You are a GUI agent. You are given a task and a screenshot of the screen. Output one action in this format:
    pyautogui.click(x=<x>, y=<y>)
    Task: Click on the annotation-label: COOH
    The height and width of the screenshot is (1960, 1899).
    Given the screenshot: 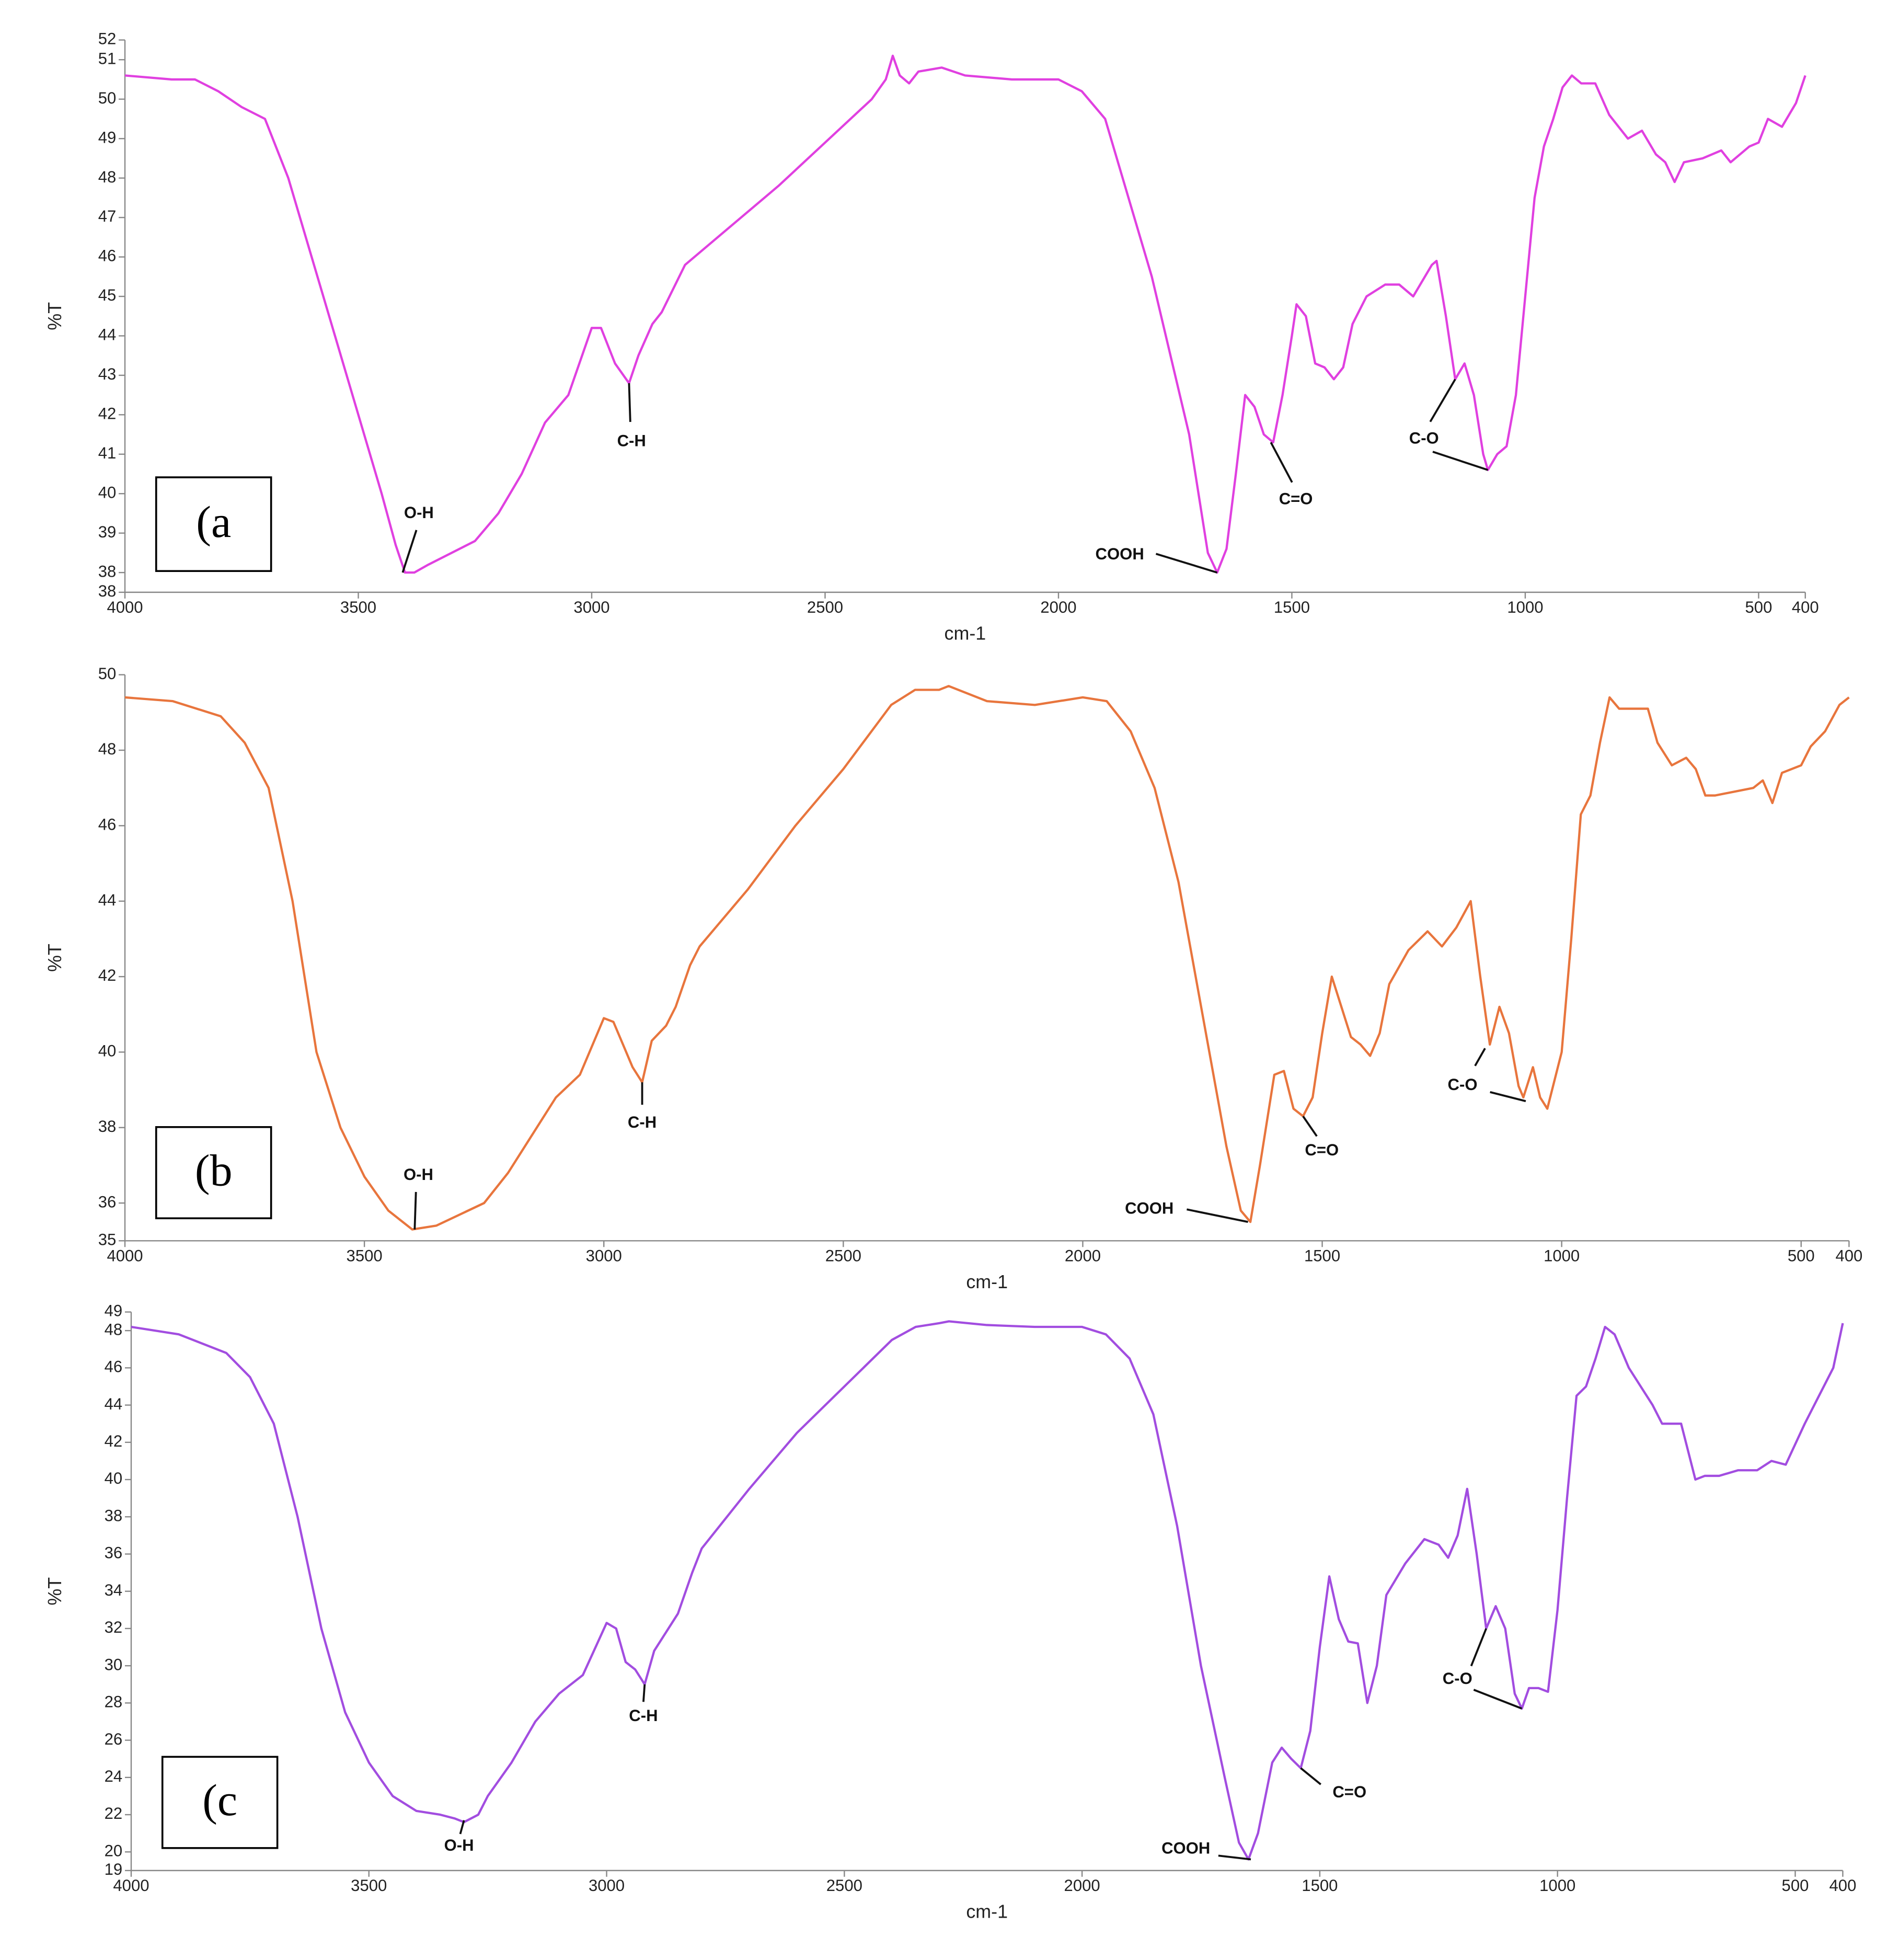 What is the action you would take?
    pyautogui.click(x=1185, y=1848)
    